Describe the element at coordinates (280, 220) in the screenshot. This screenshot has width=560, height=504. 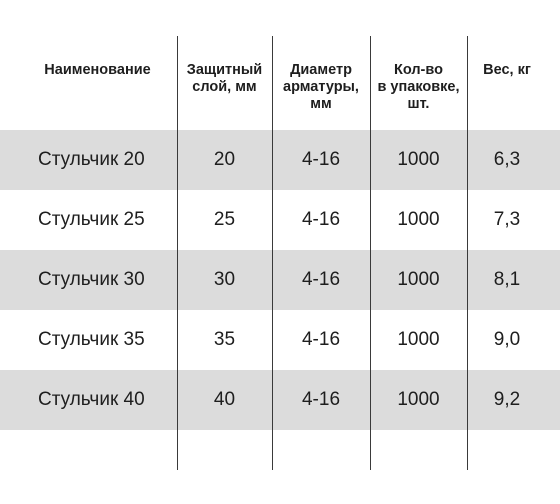
I see `table-row: Стульчик 25 25 4-16 1000 7,3` at that location.